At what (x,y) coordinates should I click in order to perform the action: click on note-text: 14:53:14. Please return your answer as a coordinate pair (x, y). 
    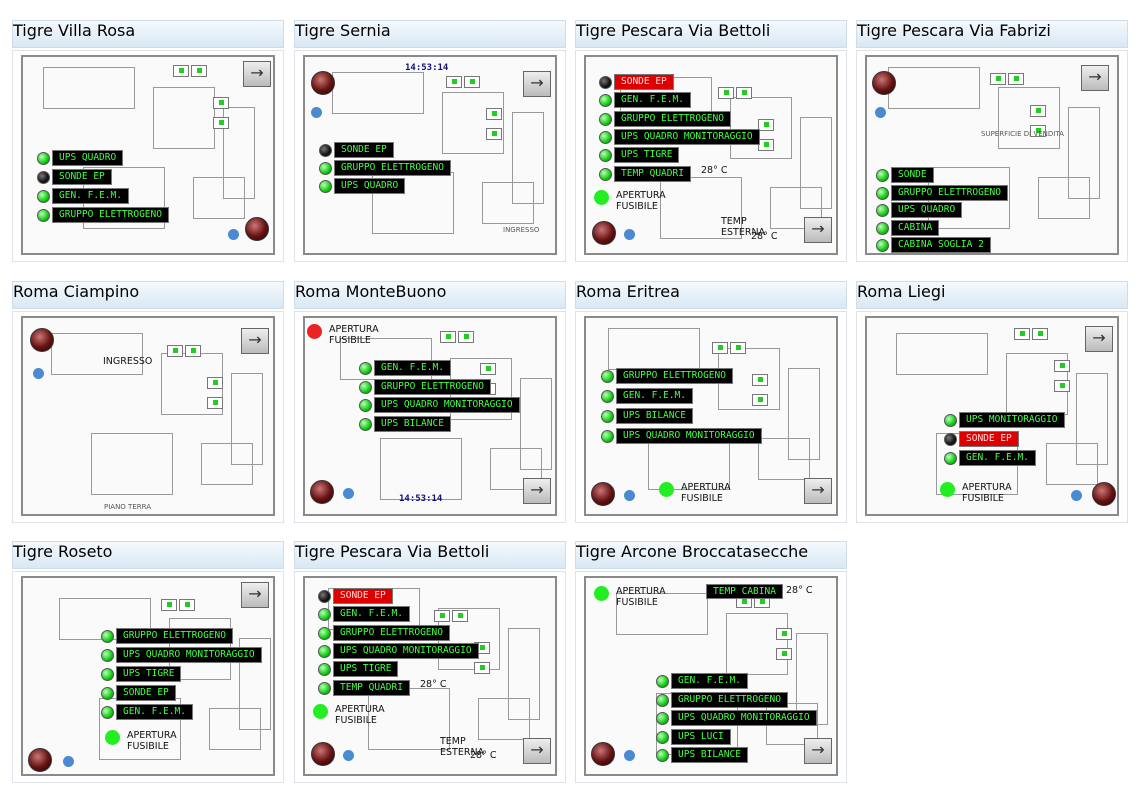
    Looking at the image, I should click on (421, 499).